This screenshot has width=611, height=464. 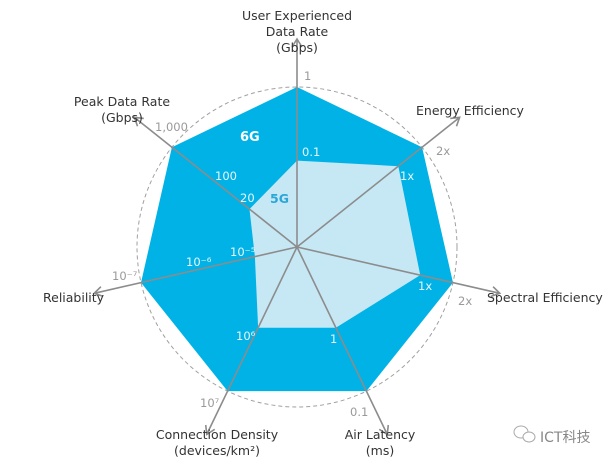 I want to click on tick-6g-density: 10⁷, so click(x=210, y=403).